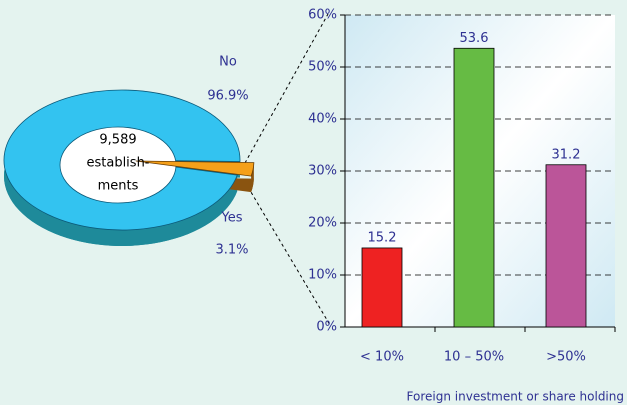  Describe the element at coordinates (228, 62) in the screenshot. I see `slice-label: No` at that location.